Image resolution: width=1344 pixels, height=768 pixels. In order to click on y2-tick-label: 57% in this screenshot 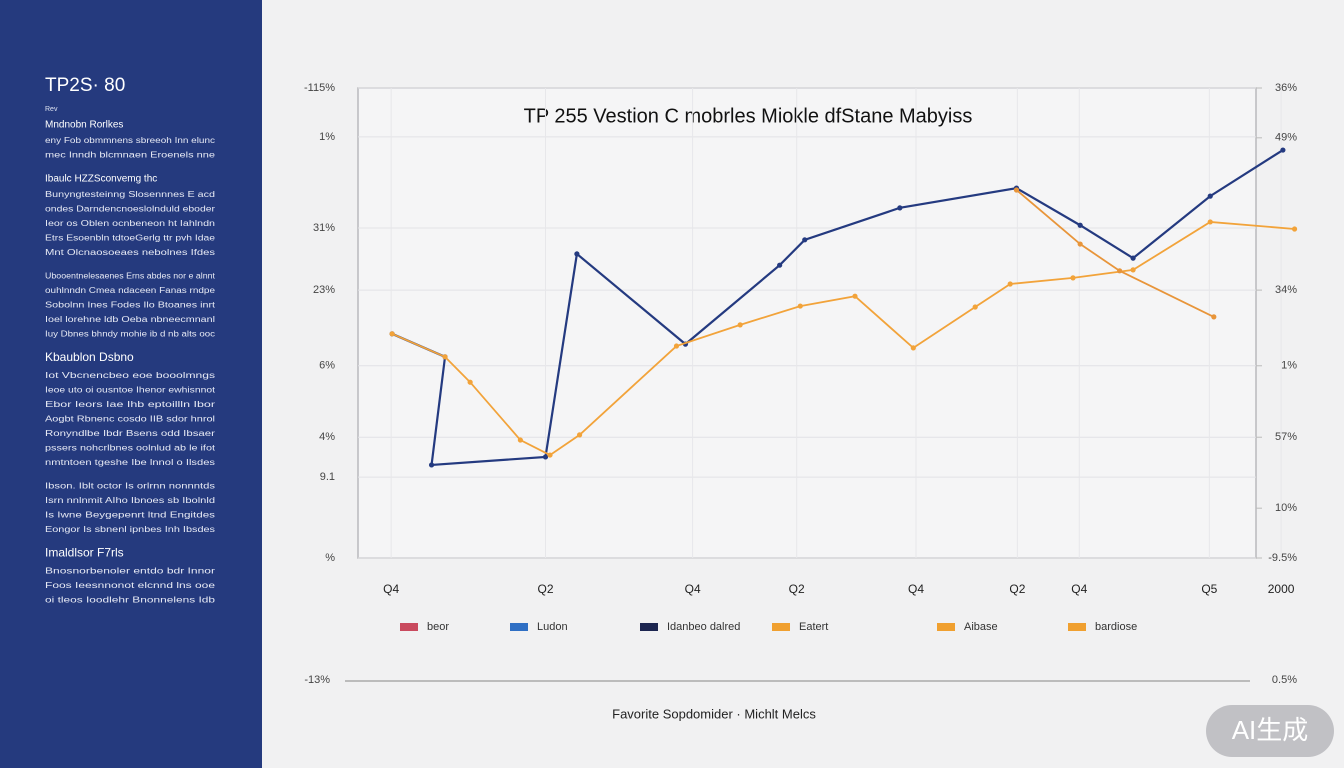, I will do `click(1286, 437)`.